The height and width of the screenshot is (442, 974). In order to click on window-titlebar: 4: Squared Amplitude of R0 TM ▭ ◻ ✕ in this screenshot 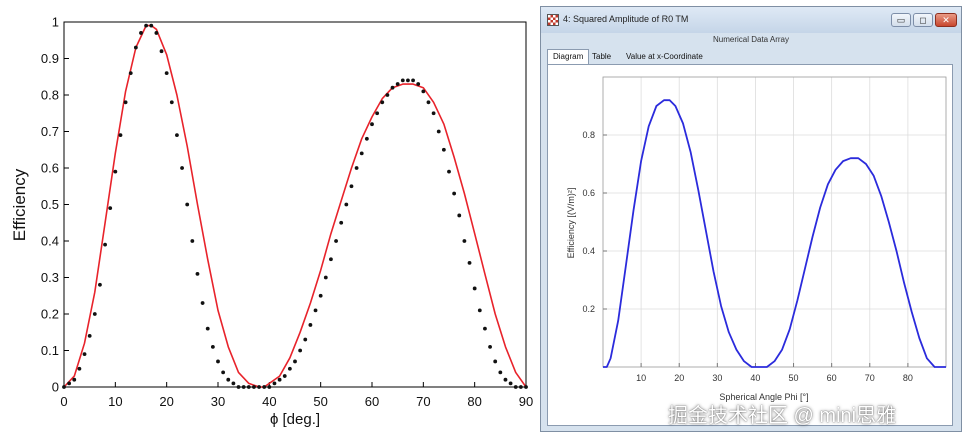, I will do `click(751, 20)`.